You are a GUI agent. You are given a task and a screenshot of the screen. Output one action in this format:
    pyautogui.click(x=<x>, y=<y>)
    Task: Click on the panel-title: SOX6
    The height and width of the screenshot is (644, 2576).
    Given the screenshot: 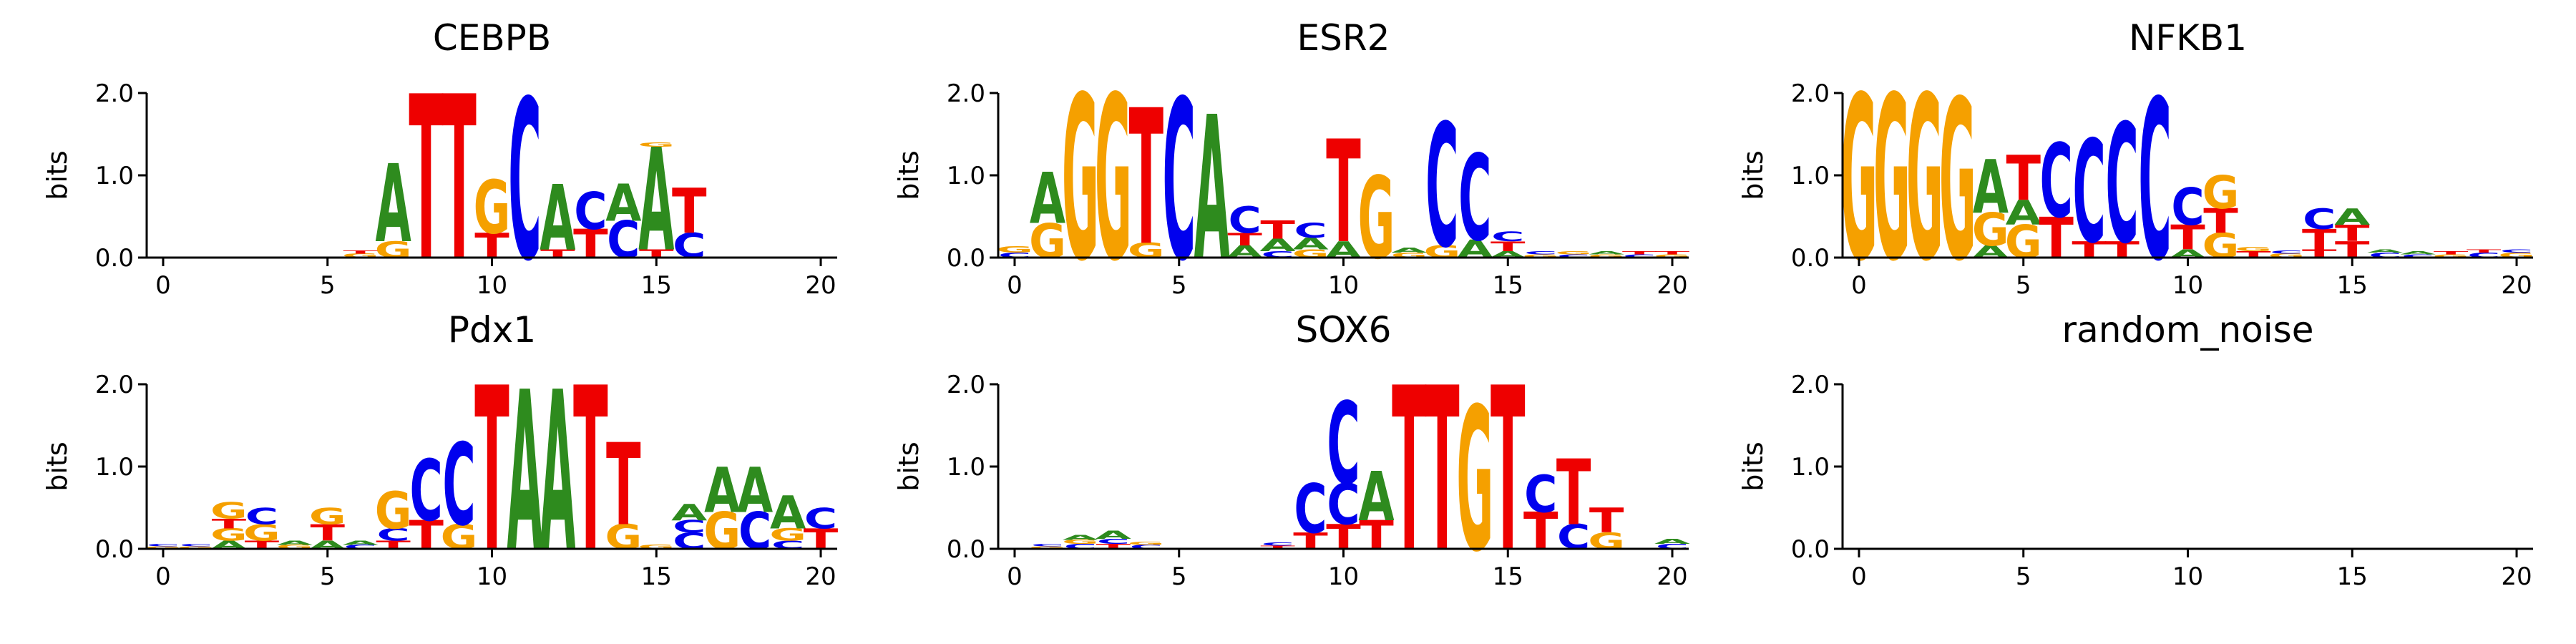 What is the action you would take?
    pyautogui.click(x=1344, y=330)
    